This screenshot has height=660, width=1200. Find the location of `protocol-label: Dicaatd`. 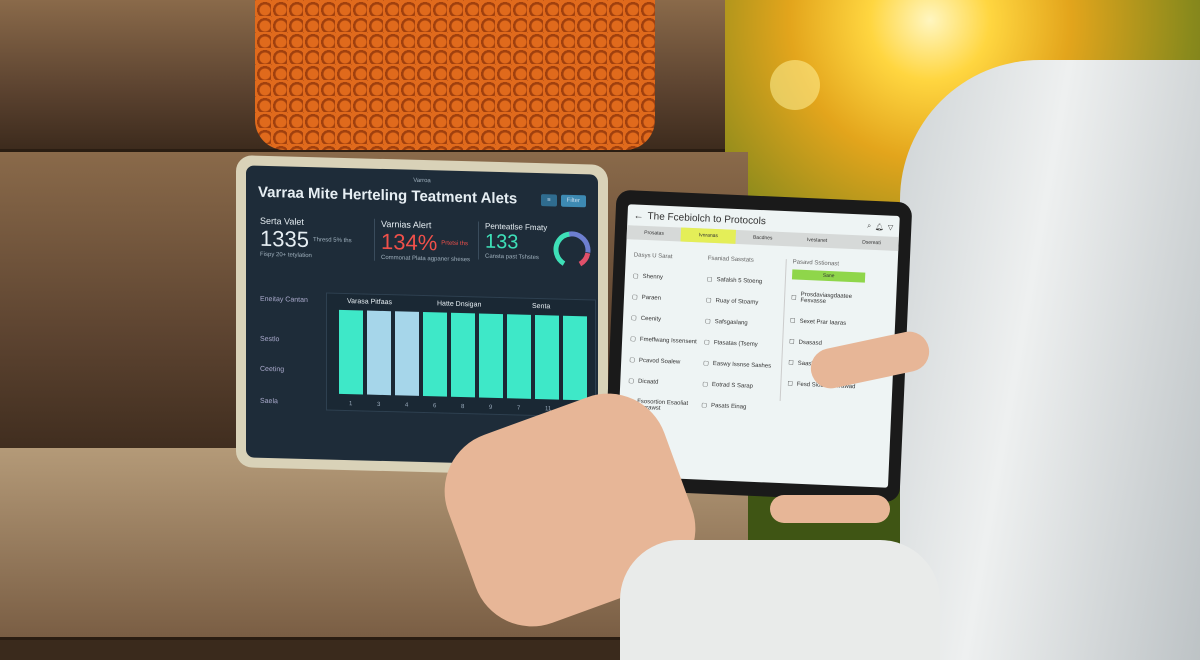

protocol-label: Dicaatd is located at coordinates (648, 382).